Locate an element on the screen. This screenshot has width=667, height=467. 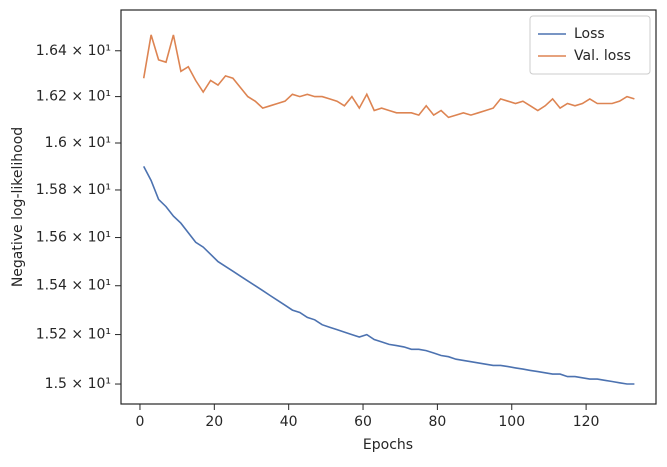
line is located at coordinates (388, 76).